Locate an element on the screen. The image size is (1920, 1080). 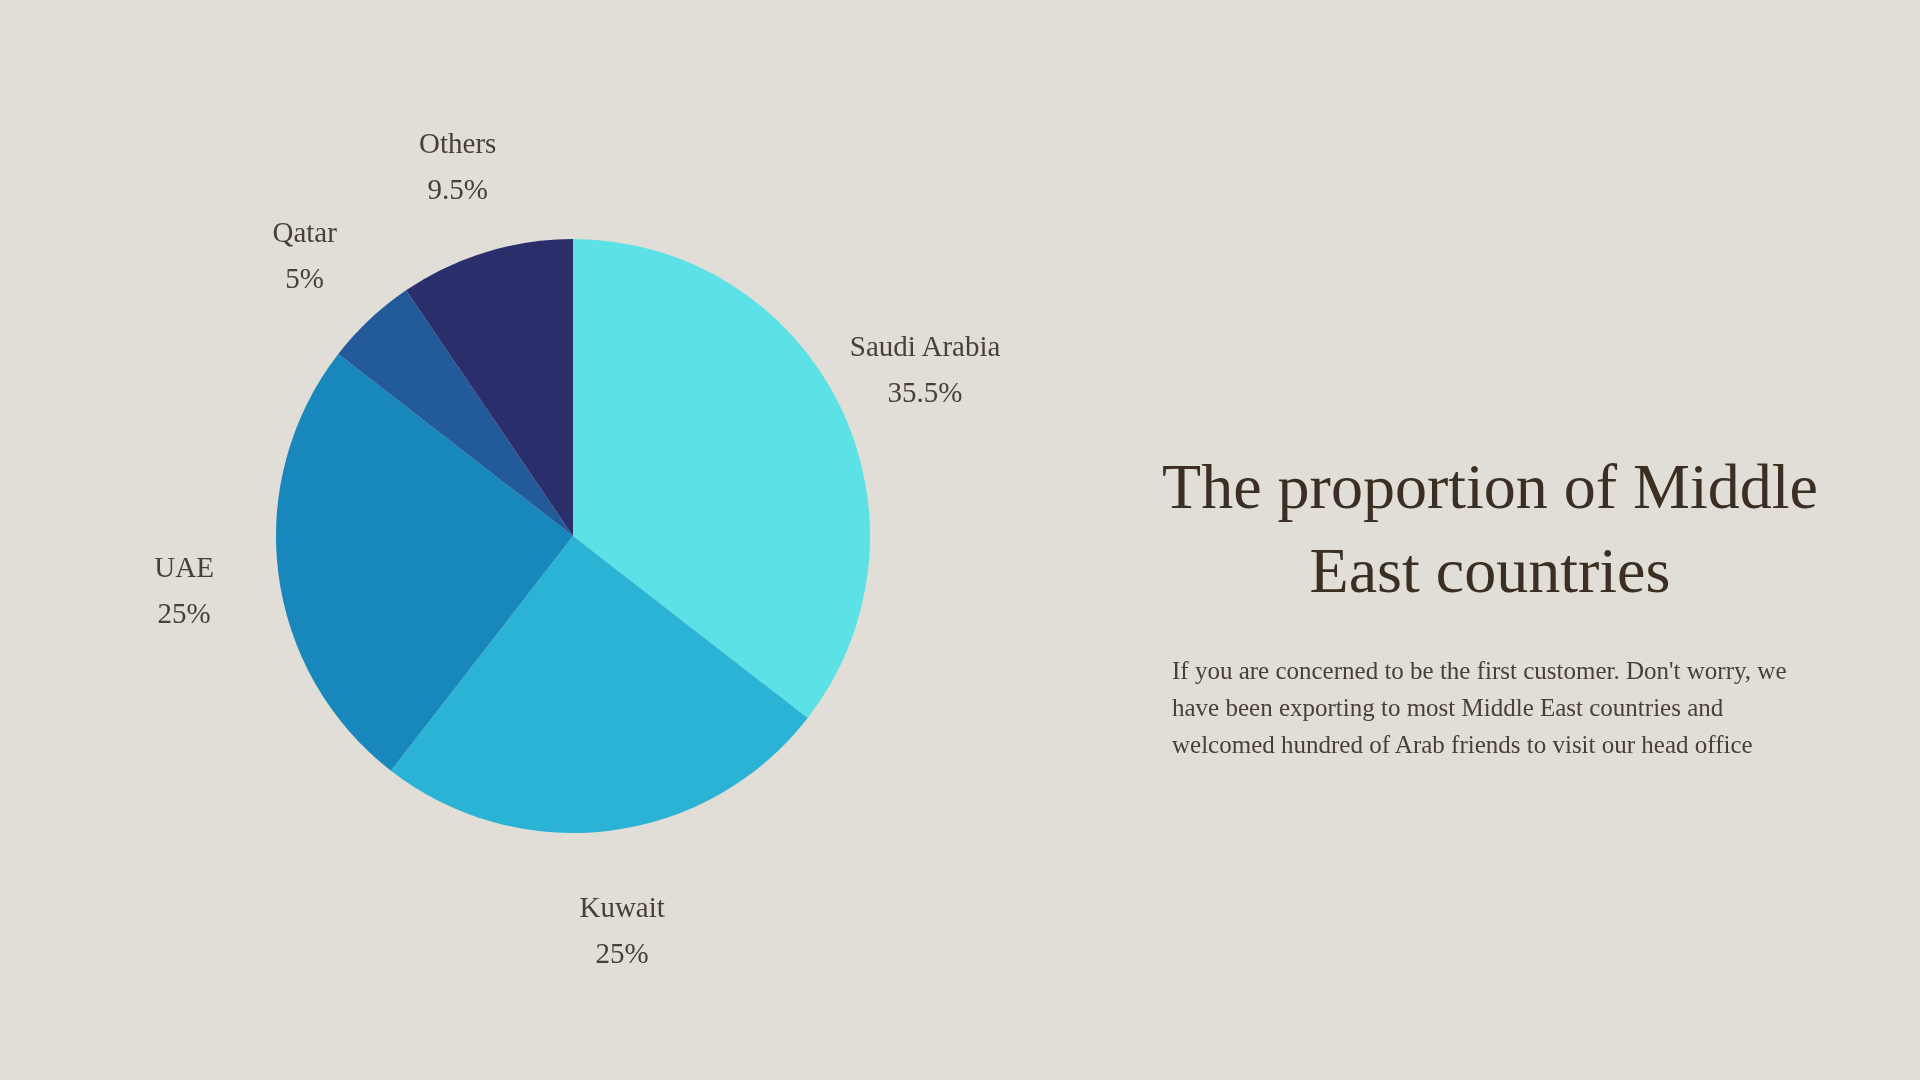
text: The proportion of Middle East countries is located at coordinates (1490, 529).